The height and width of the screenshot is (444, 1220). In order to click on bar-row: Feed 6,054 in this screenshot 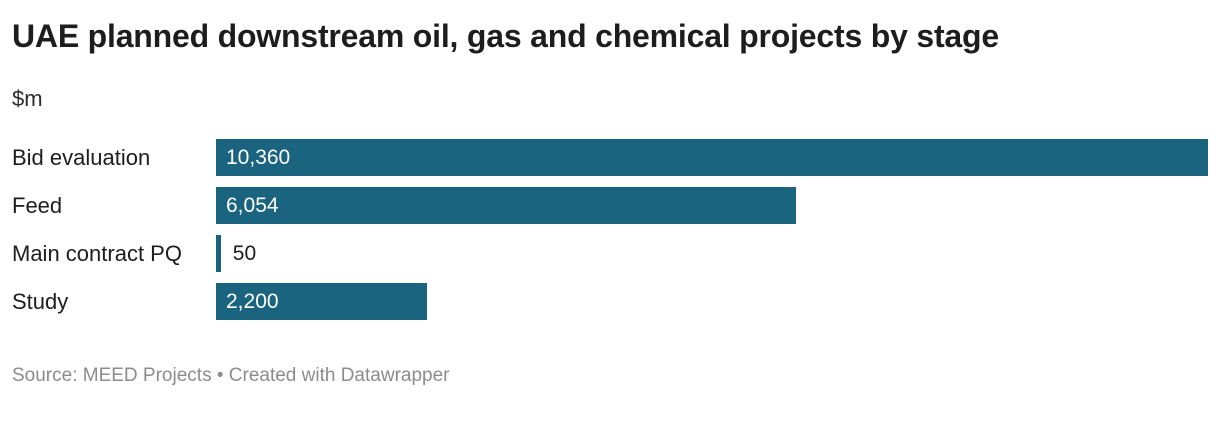, I will do `click(610, 205)`.